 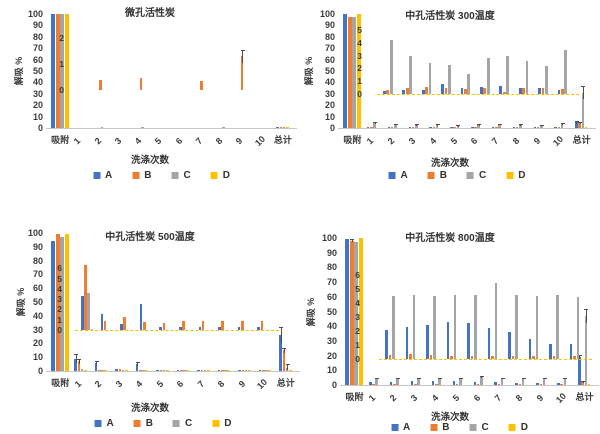 I want to click on legend-swatch-A, so click(x=392, y=175).